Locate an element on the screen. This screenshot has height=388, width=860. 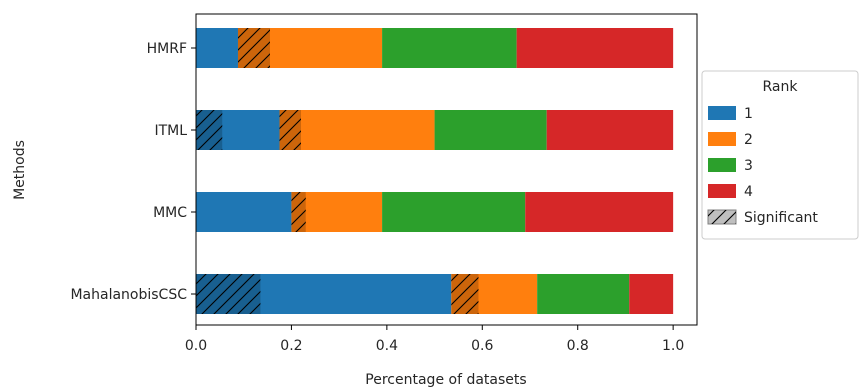
x-tick-label: 0.6 is located at coordinates (482, 346).